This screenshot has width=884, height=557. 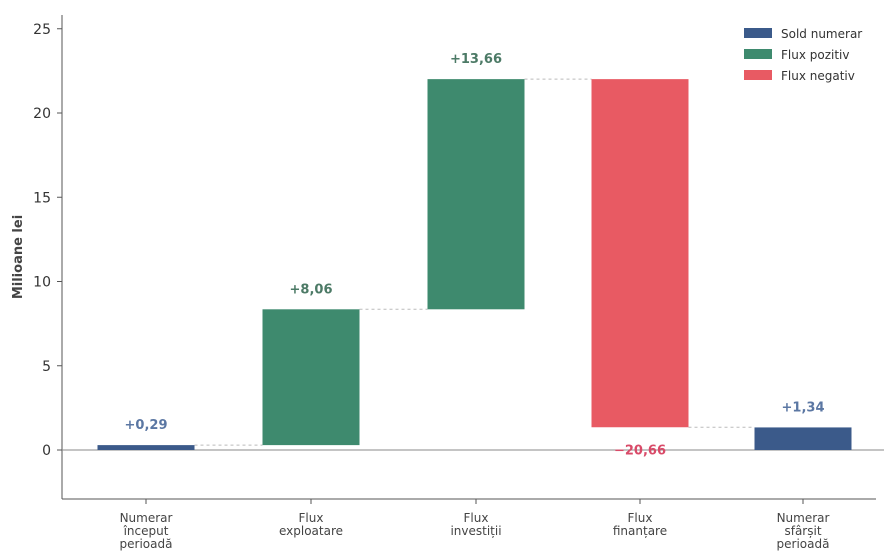 I want to click on y-tick-label: 25, so click(x=42, y=30).